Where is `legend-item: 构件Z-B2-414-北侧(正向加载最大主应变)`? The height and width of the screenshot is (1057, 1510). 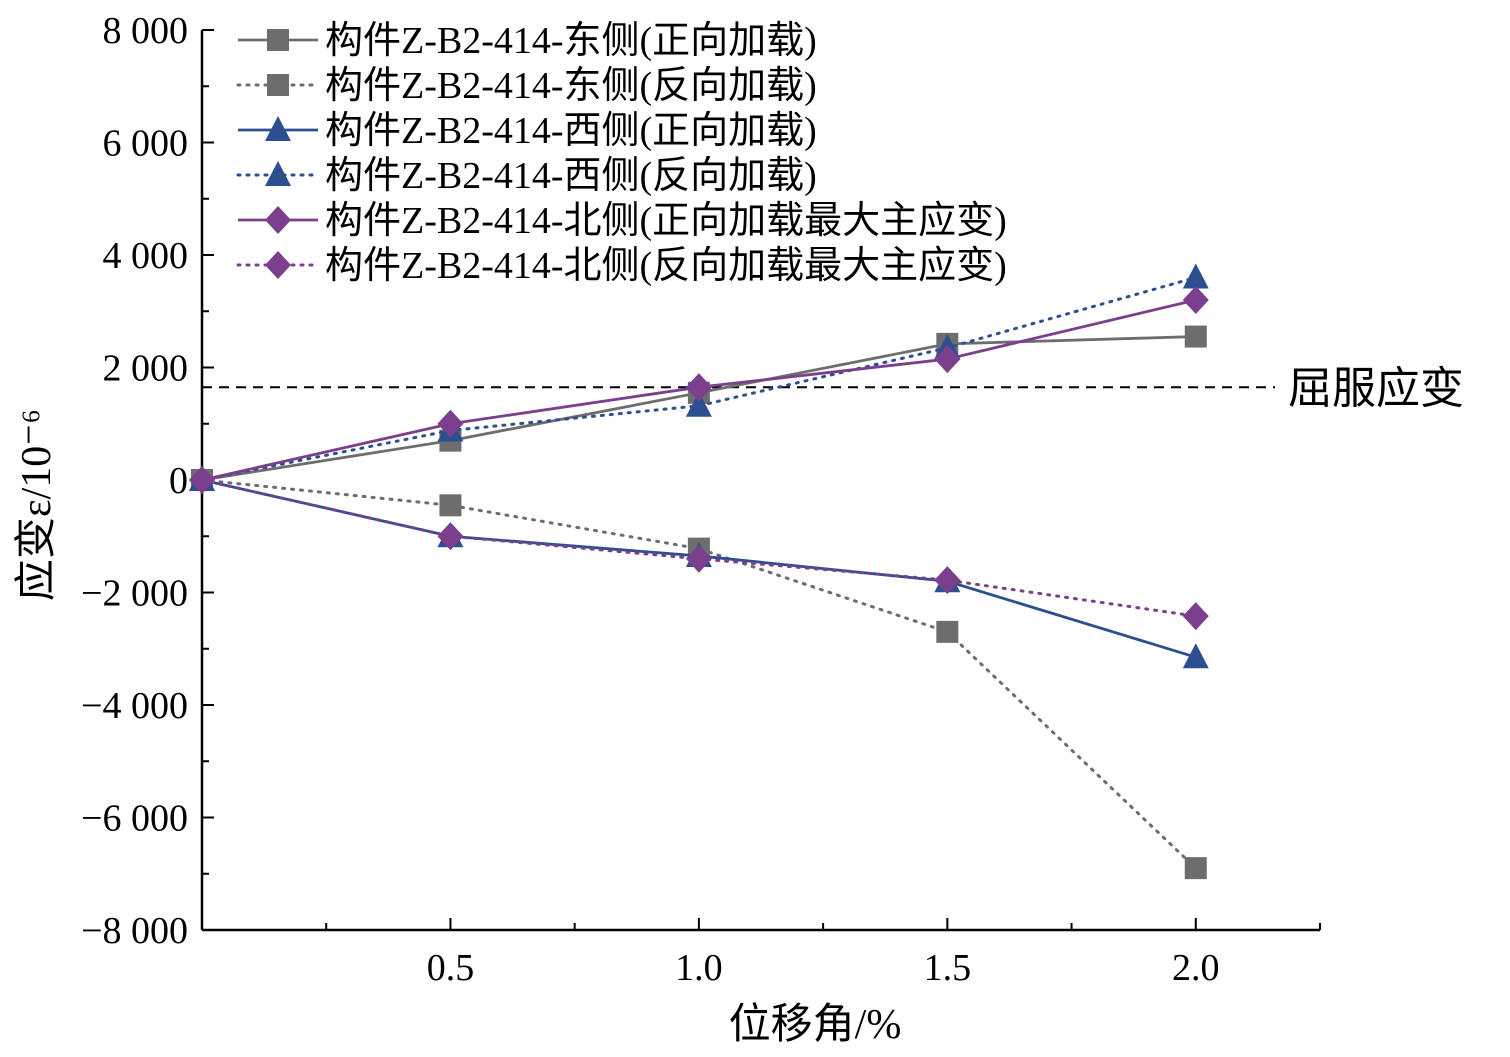
legend-item: 构件Z-B2-414-北侧(正向加载最大主应变) is located at coordinates (622, 221).